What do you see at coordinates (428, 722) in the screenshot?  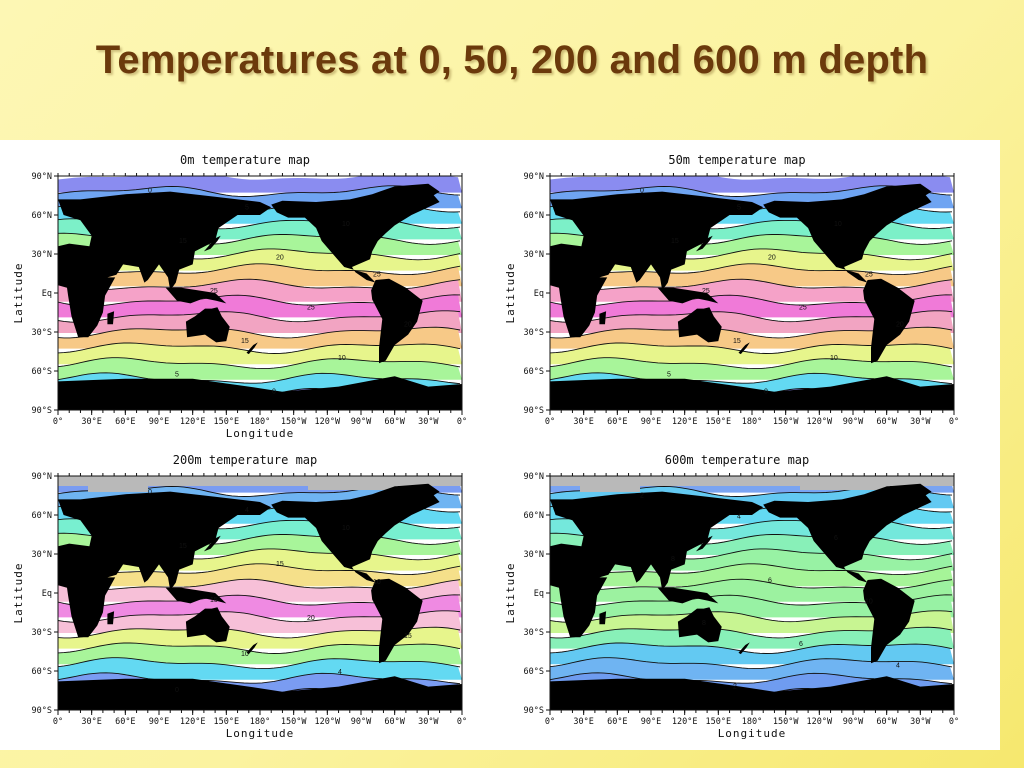 I see `lon-tick-label: 30°W` at bounding box center [428, 722].